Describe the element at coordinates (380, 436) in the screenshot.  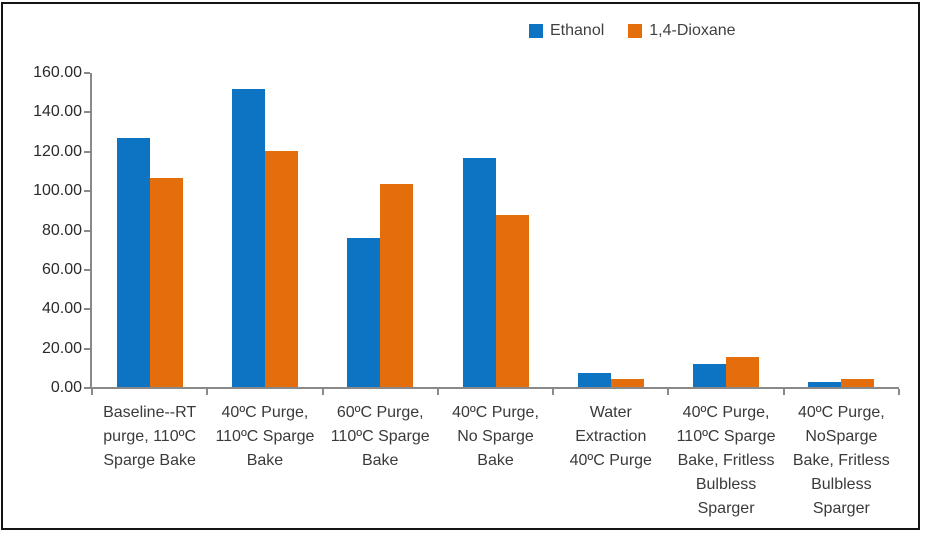
I see `x-axis-category-label: 60ºC Purge, 110ºC Sparge Bake` at that location.